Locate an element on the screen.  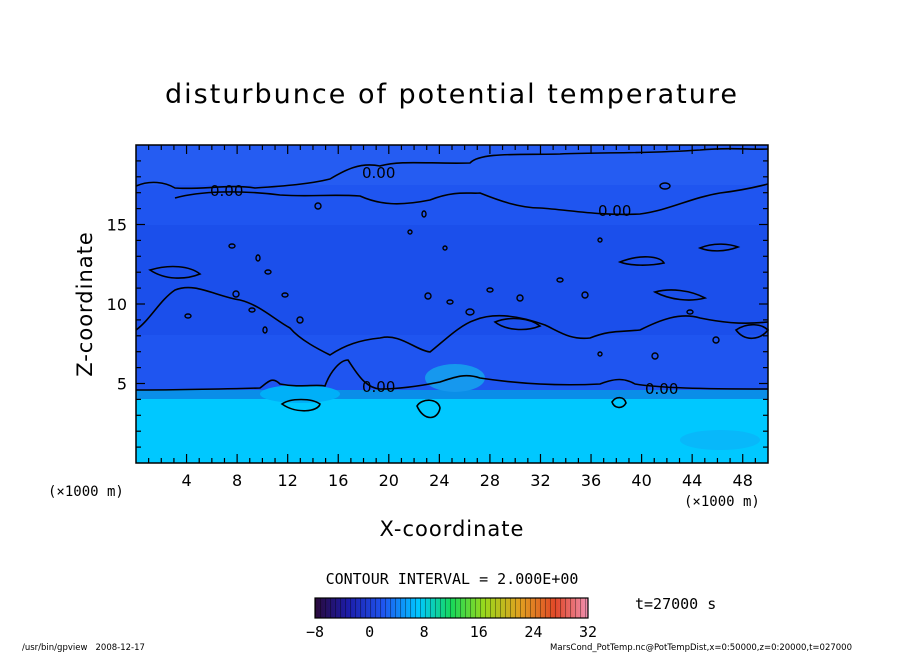
x-tick-label: 12 is located at coordinates (288, 480).